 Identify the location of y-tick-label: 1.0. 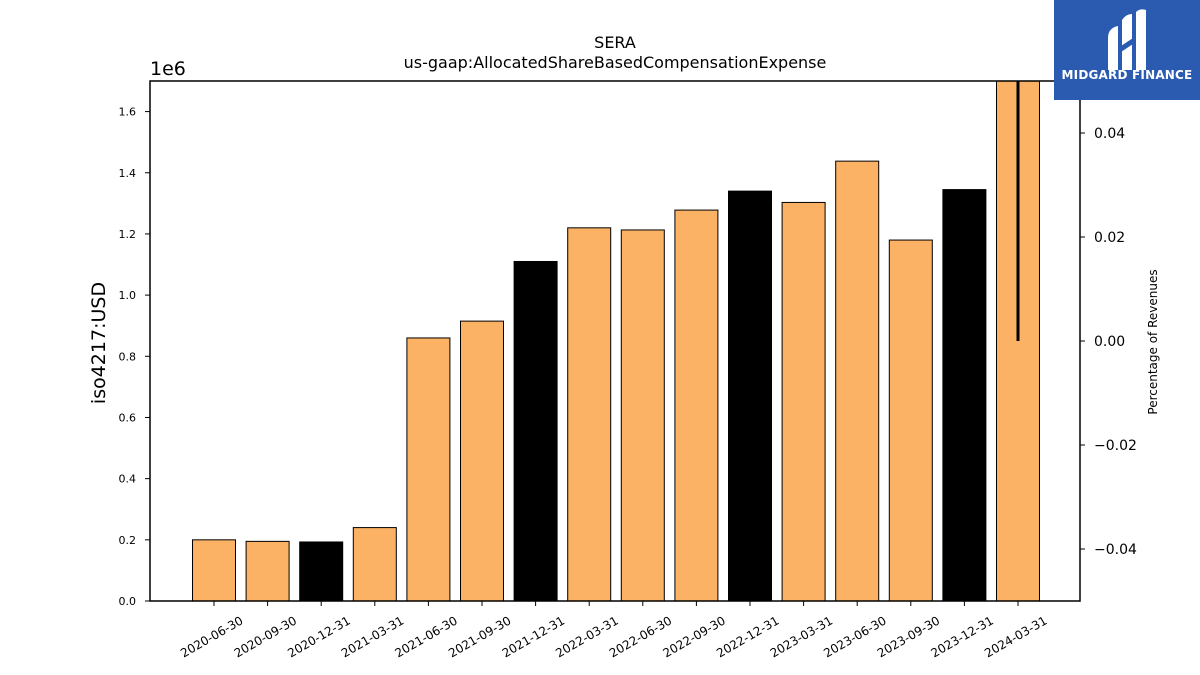
(128, 295).